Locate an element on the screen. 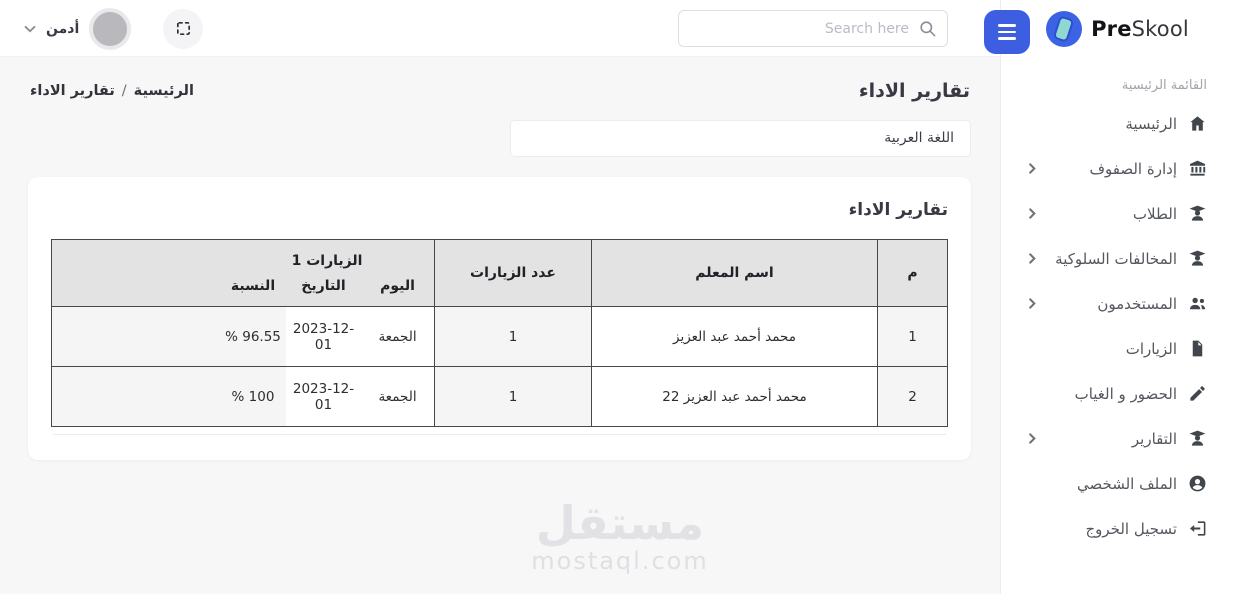 This screenshot has height=594, width=1234. fullscreen-button is located at coordinates (183, 28).